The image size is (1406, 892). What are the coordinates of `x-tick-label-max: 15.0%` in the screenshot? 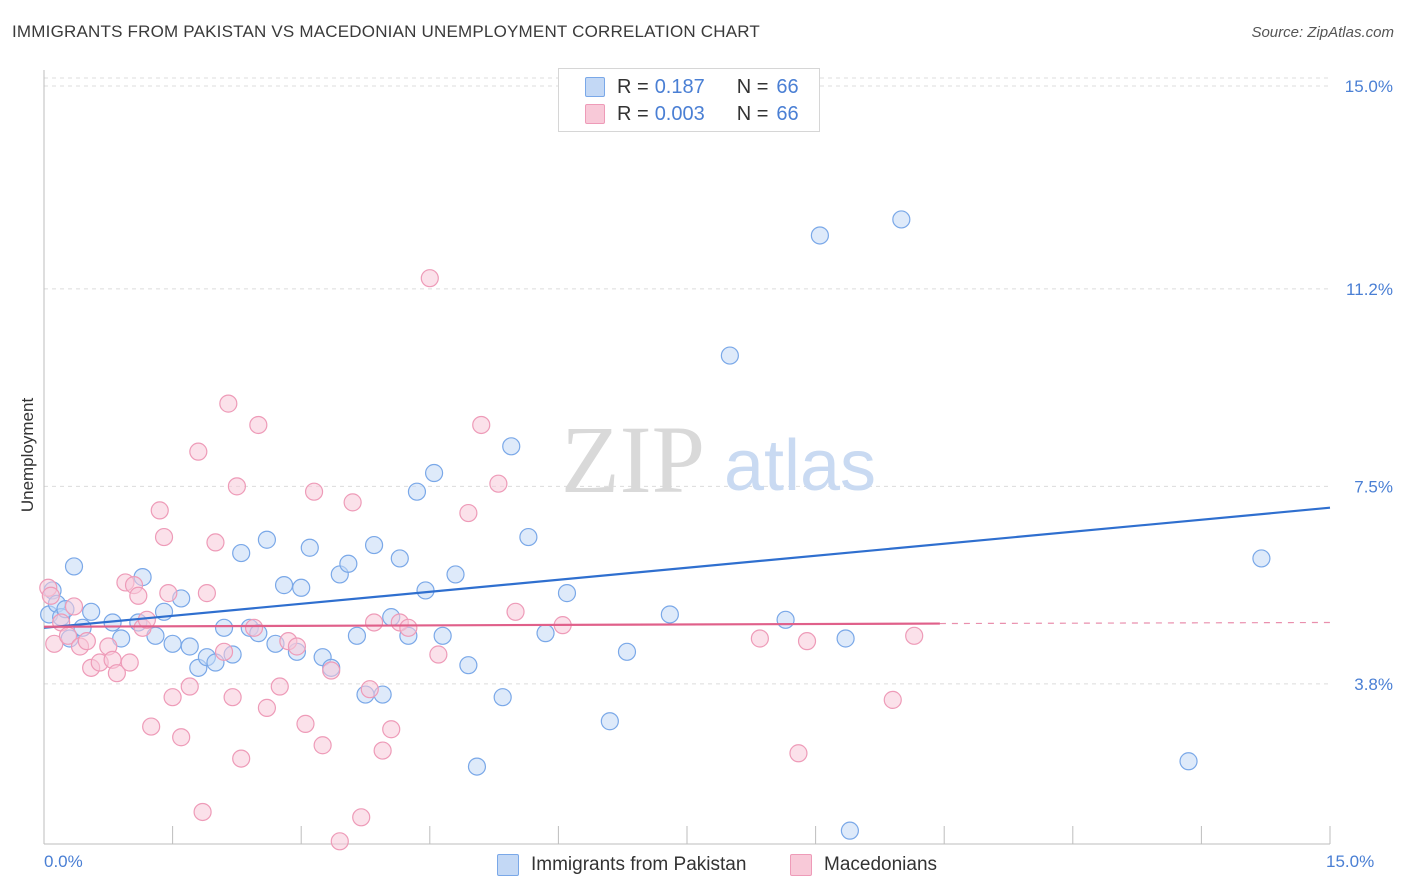 It's located at (1350, 861).